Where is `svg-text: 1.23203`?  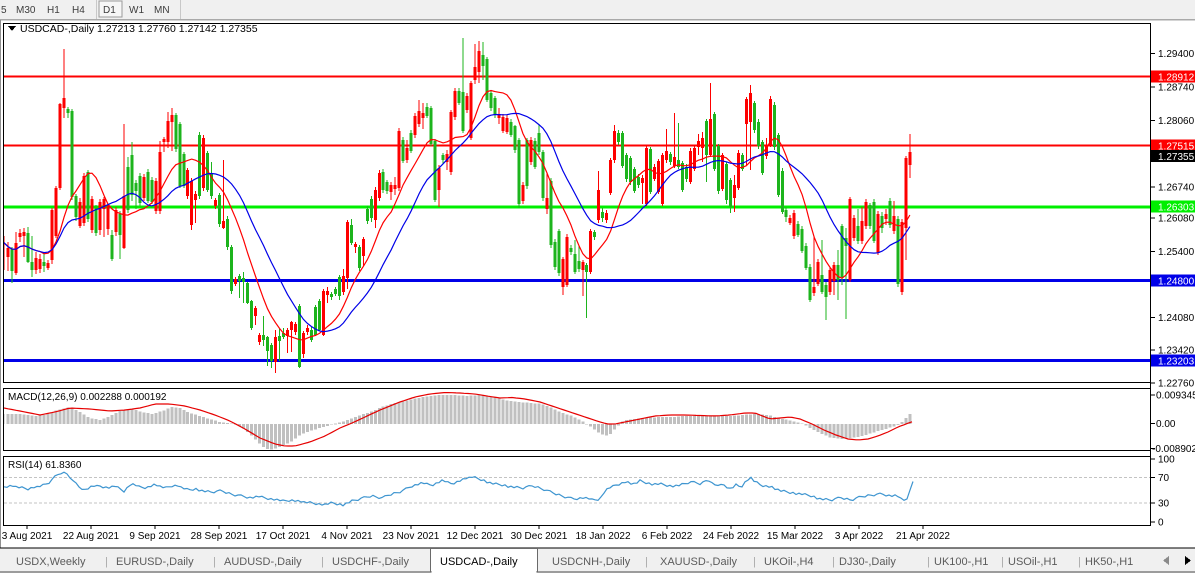
svg-text: 1.23203 is located at coordinates (1176, 362).